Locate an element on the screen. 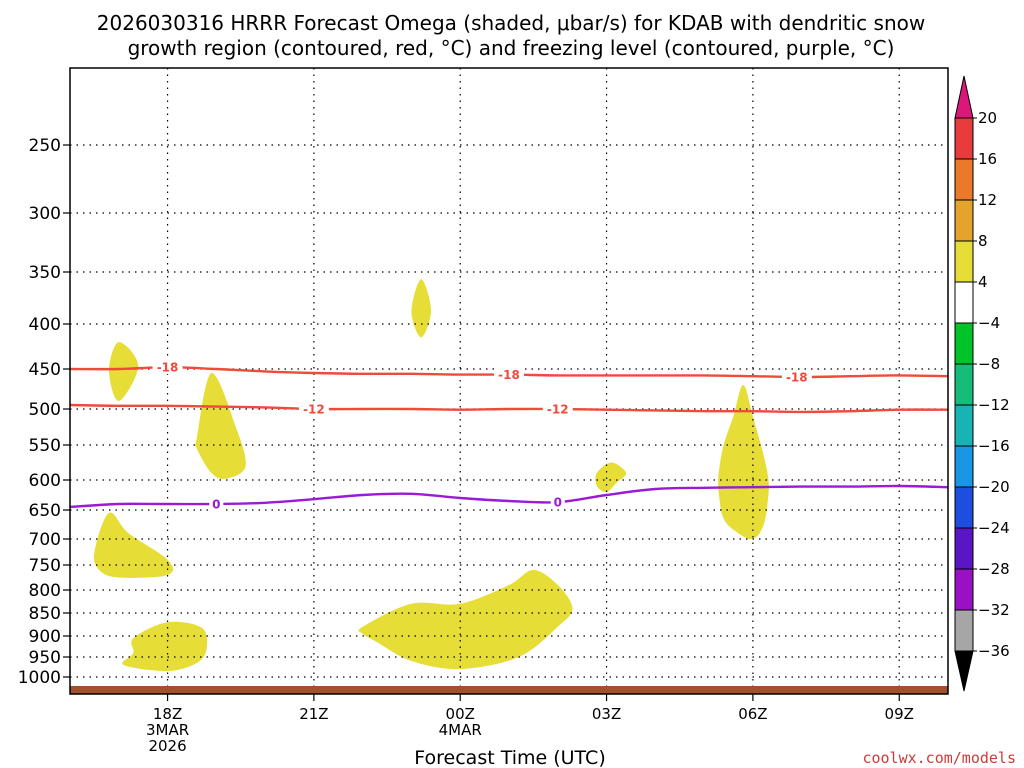 The height and width of the screenshot is (768, 1024). dgz-minus12-line is located at coordinates (509, 408).